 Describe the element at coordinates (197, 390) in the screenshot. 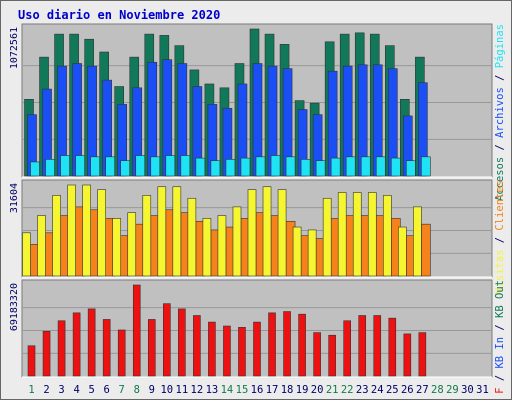

I see `day-label: 12` at that location.